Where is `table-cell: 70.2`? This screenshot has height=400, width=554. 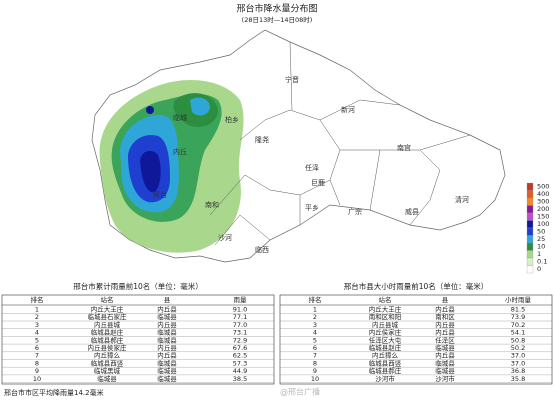
table-cell: 70.2 is located at coordinates (518, 325).